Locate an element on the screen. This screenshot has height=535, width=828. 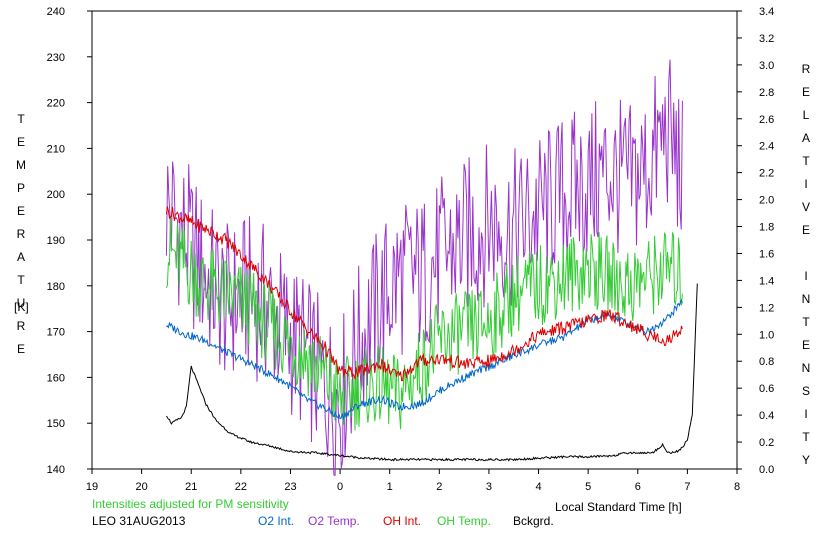
y-right-tick-label: 2.4 is located at coordinates (766, 147).